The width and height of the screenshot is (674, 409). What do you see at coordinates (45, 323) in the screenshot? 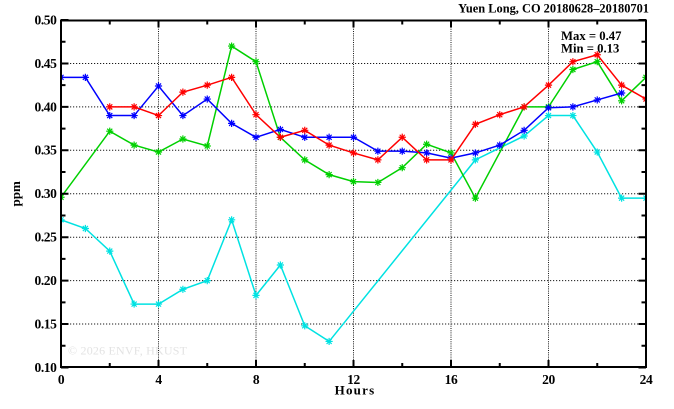
I see `svg-text: 0.15` at bounding box center [45, 323].